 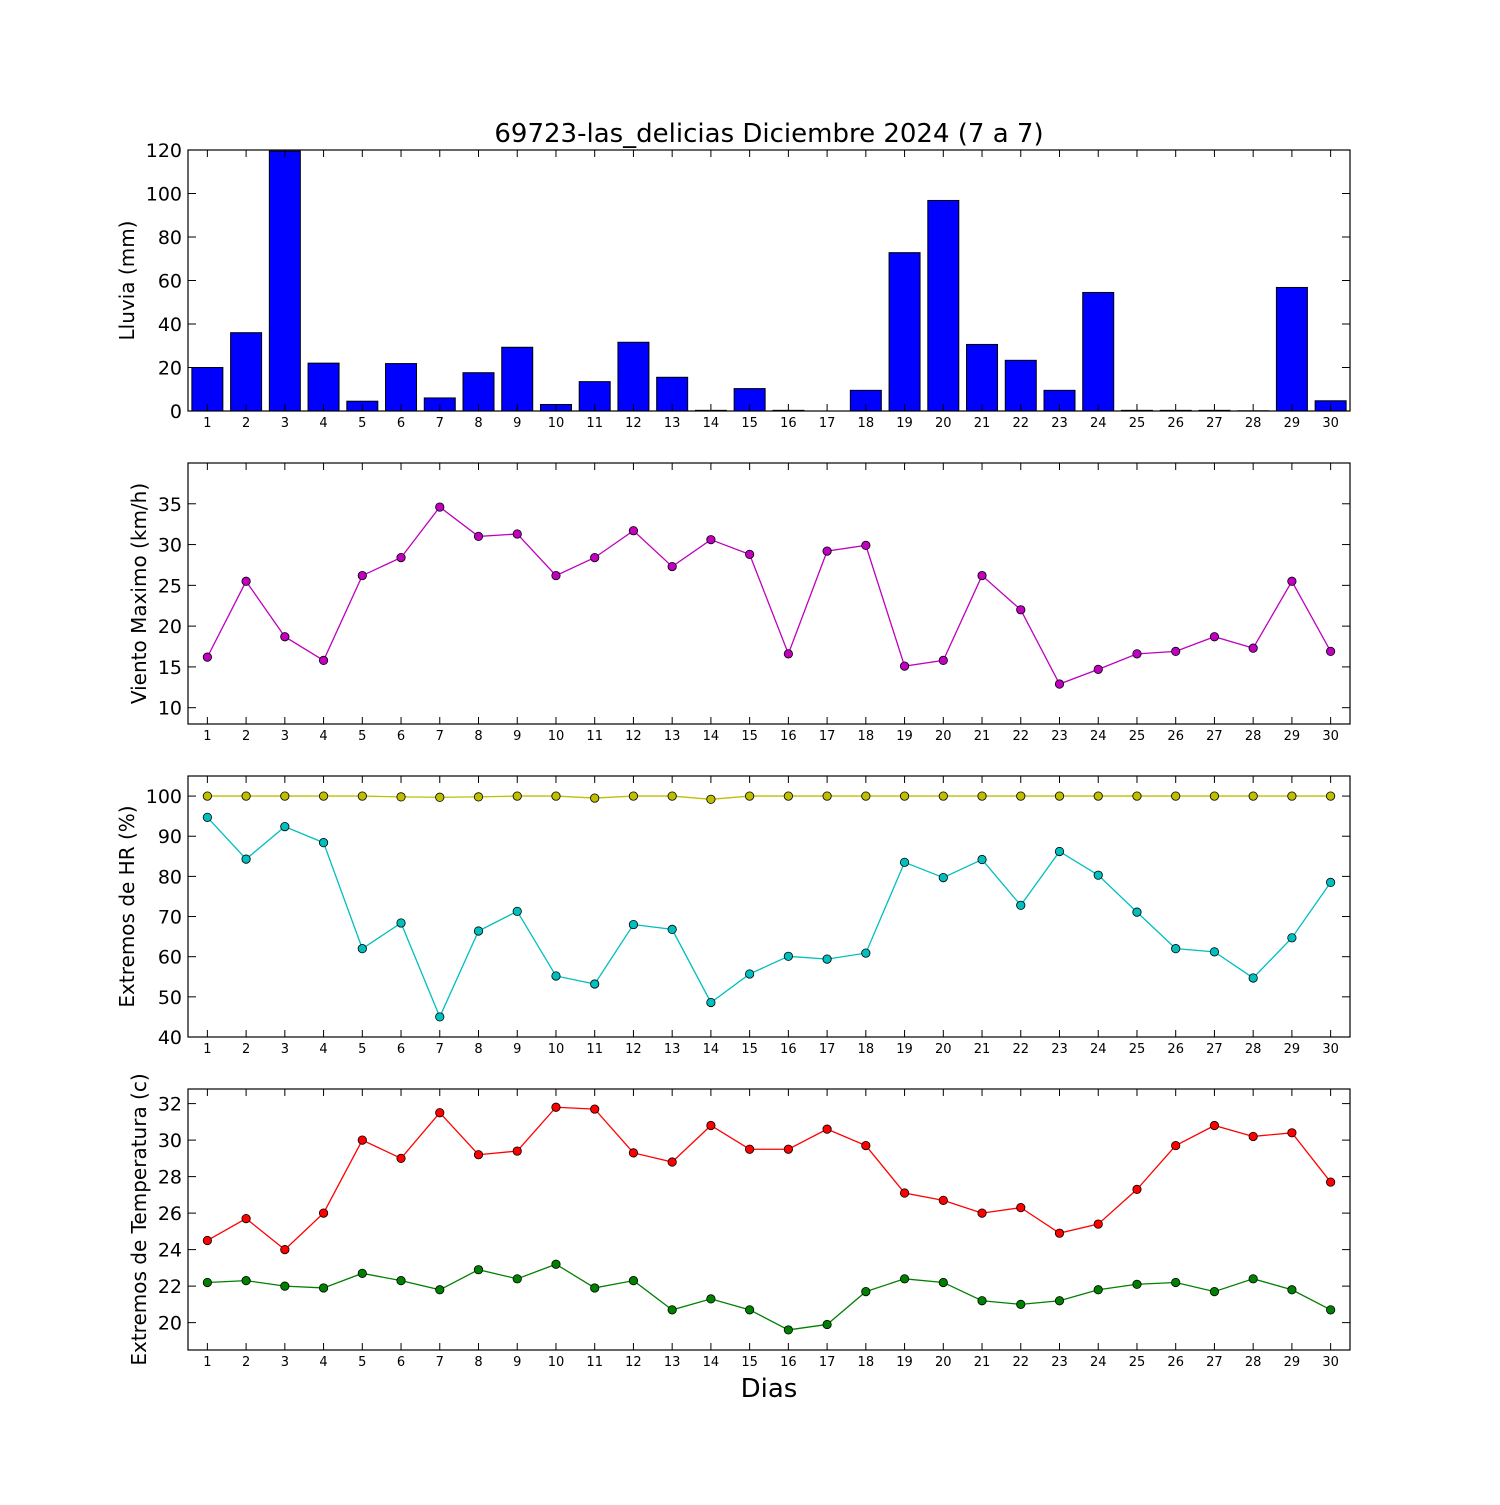 What do you see at coordinates (285, 1049) in the screenshot?
I see `x-tick-label: 3` at bounding box center [285, 1049].